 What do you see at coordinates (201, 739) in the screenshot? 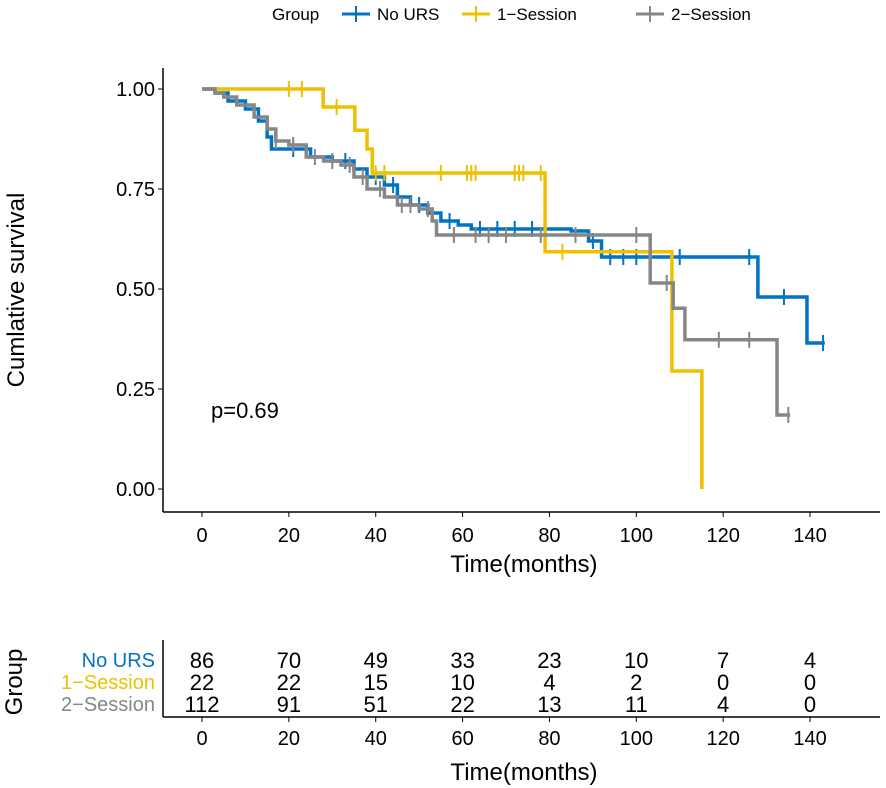
I see `risk-x-tick-label: 0` at bounding box center [201, 739].